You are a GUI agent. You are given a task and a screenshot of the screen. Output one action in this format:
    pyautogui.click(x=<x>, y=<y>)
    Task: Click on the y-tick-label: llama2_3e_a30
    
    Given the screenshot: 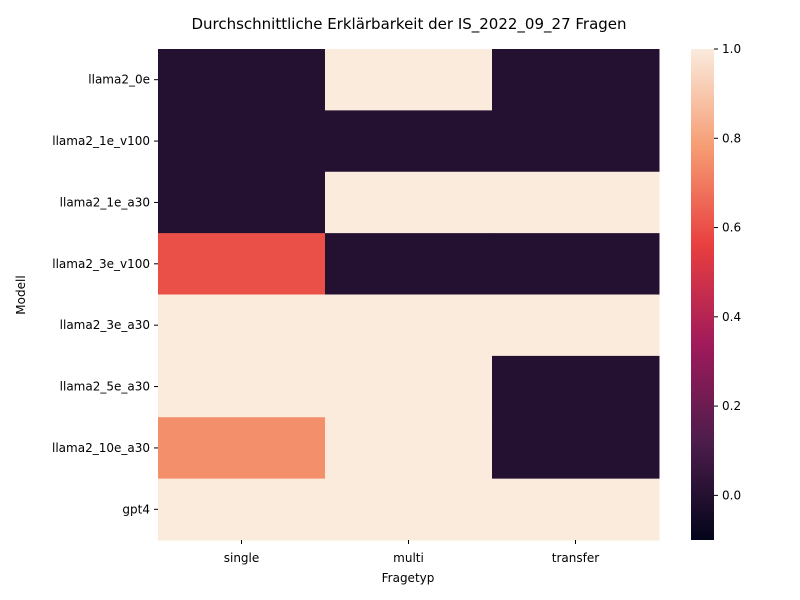 What is the action you would take?
    pyautogui.click(x=105, y=325)
    